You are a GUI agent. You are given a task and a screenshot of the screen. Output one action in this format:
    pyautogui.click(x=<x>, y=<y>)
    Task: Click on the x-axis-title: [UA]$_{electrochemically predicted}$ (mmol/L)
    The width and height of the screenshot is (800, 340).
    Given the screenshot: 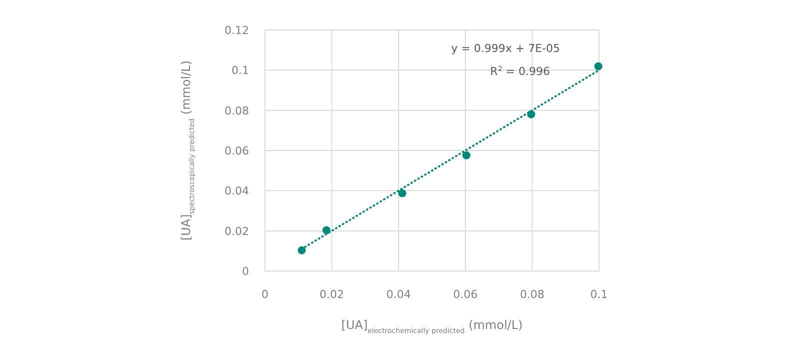 What is the action you would take?
    pyautogui.click(x=432, y=326)
    